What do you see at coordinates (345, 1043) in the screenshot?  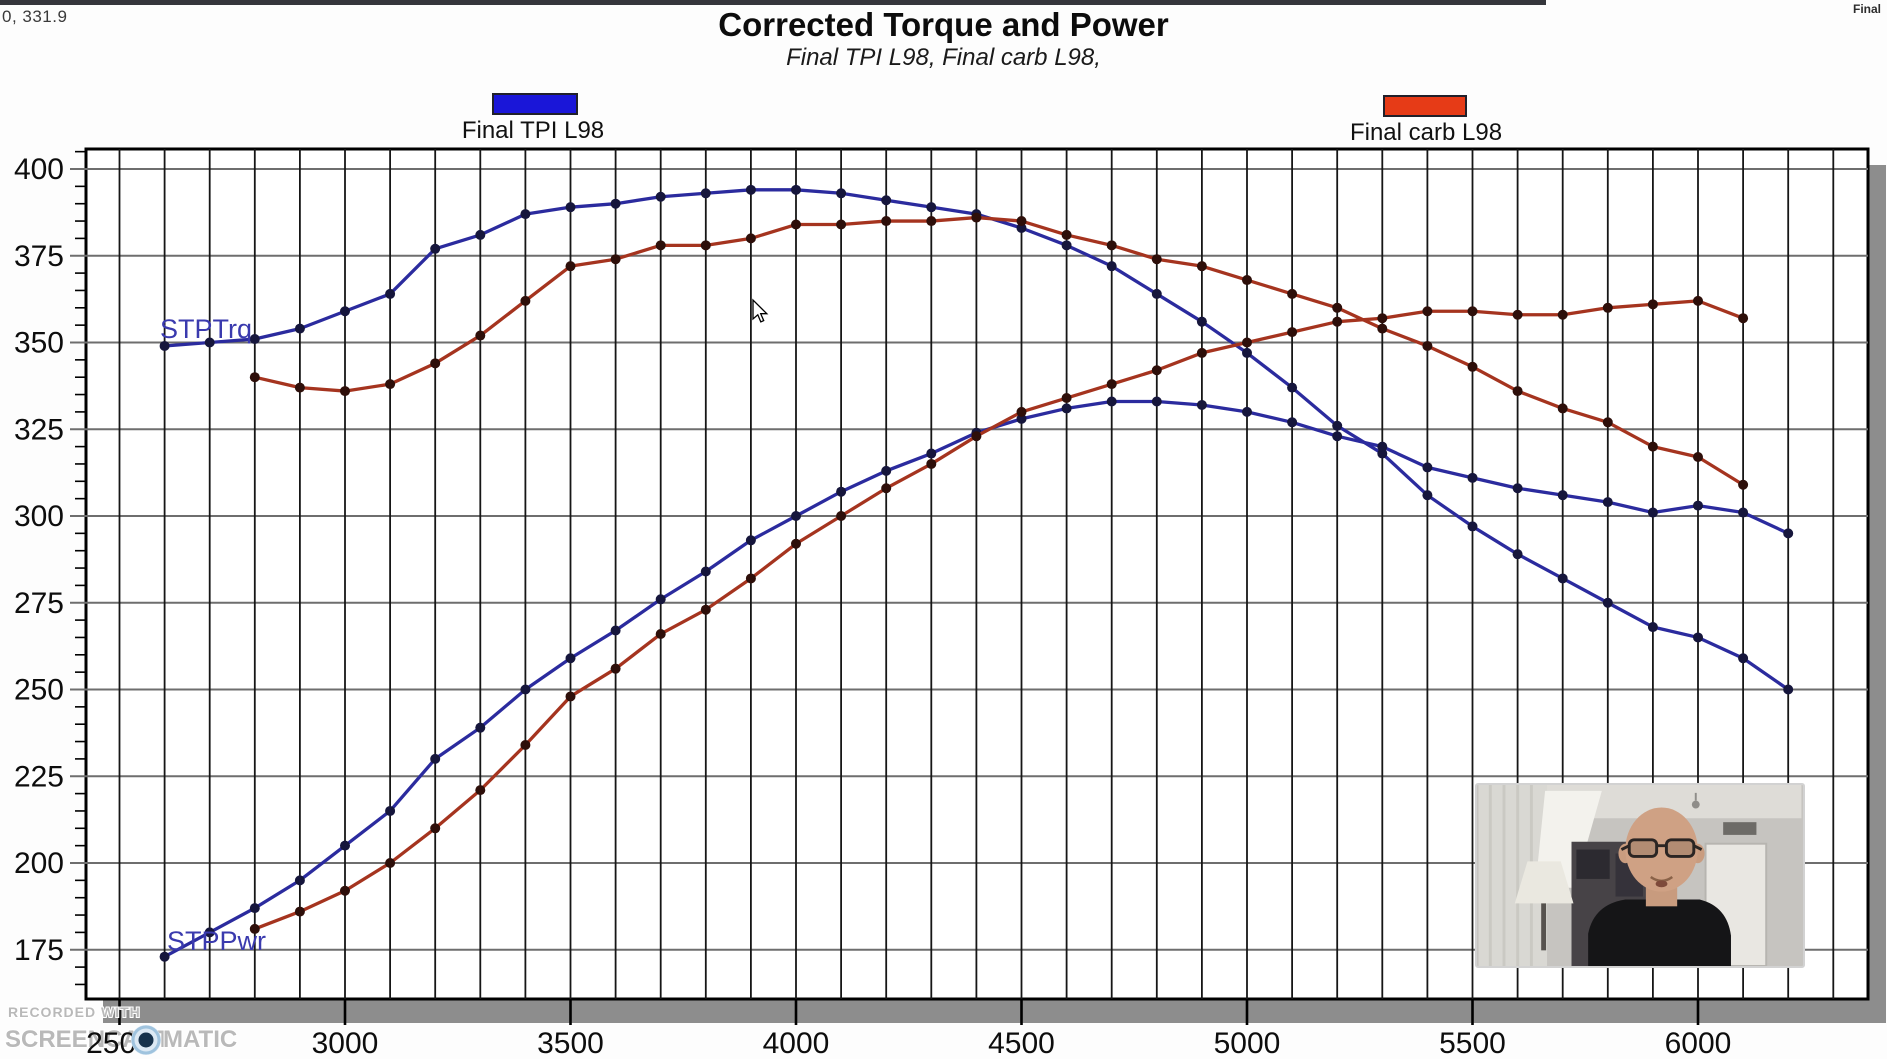 I see `svg-text: 3000` at bounding box center [345, 1043].